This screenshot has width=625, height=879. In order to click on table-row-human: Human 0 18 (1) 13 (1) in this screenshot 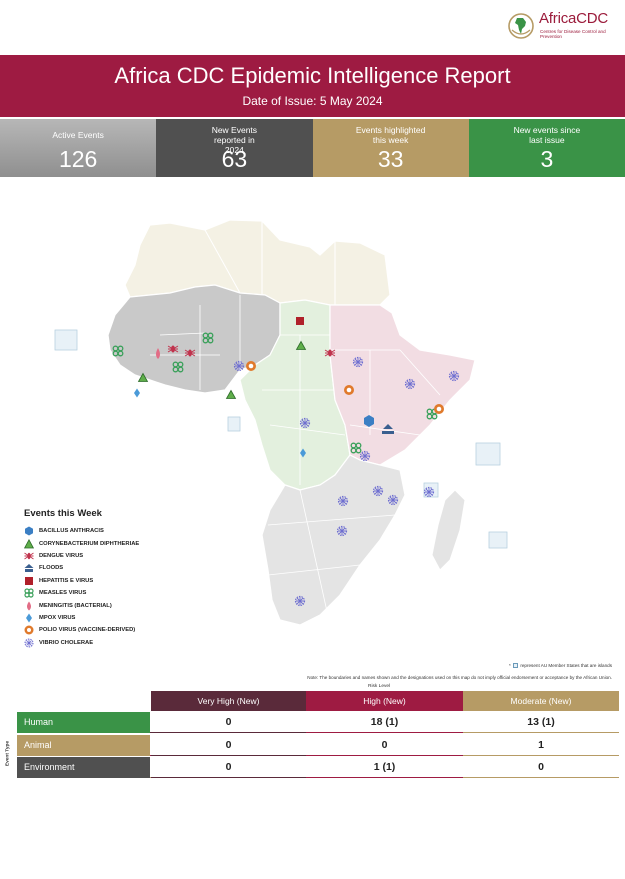, I will do `click(318, 722)`.